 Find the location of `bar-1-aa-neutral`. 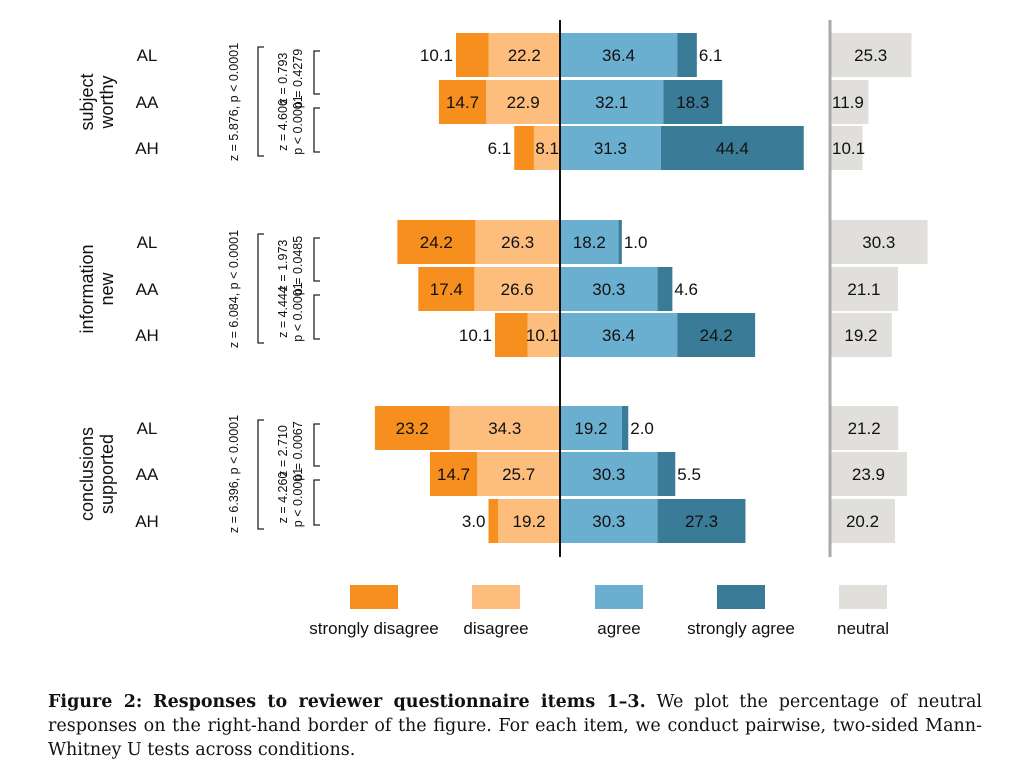

bar-1-aa-neutral is located at coordinates (849, 102).